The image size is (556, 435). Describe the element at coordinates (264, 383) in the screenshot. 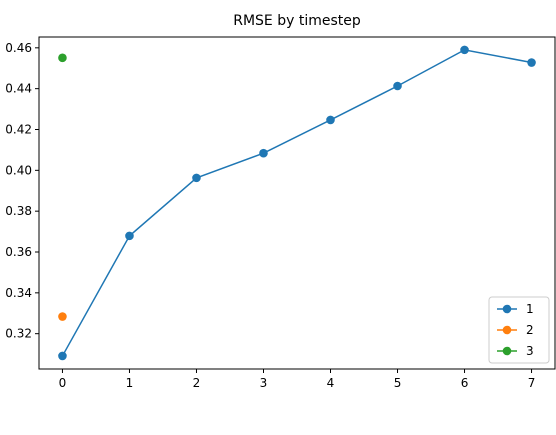

I see `x-tick-label: 3` at that location.